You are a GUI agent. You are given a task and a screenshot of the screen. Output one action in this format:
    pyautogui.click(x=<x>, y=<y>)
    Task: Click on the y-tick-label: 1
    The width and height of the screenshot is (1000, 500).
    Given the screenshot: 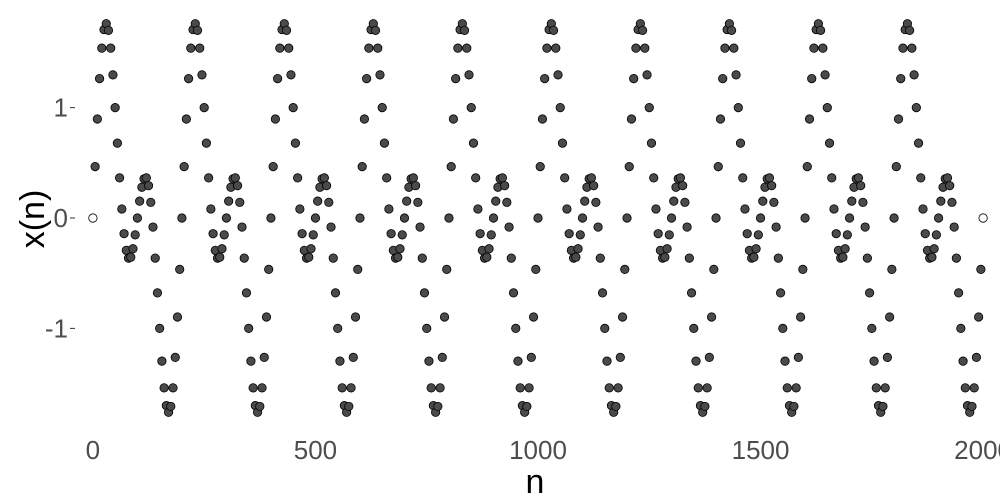 What is the action you would take?
    pyautogui.click(x=61, y=108)
    